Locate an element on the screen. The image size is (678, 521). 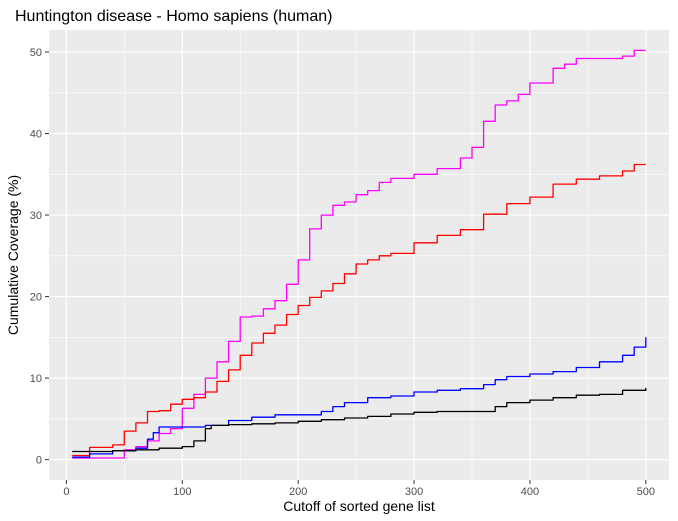
x-tick-label: 0 is located at coordinates (66, 492).